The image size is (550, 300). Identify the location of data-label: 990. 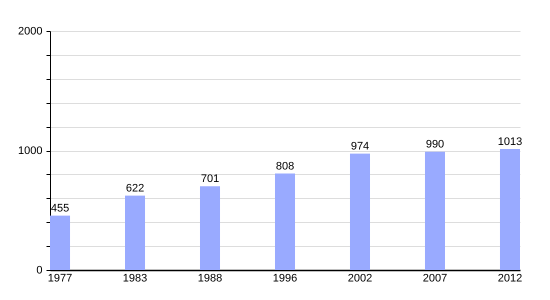
(435, 144).